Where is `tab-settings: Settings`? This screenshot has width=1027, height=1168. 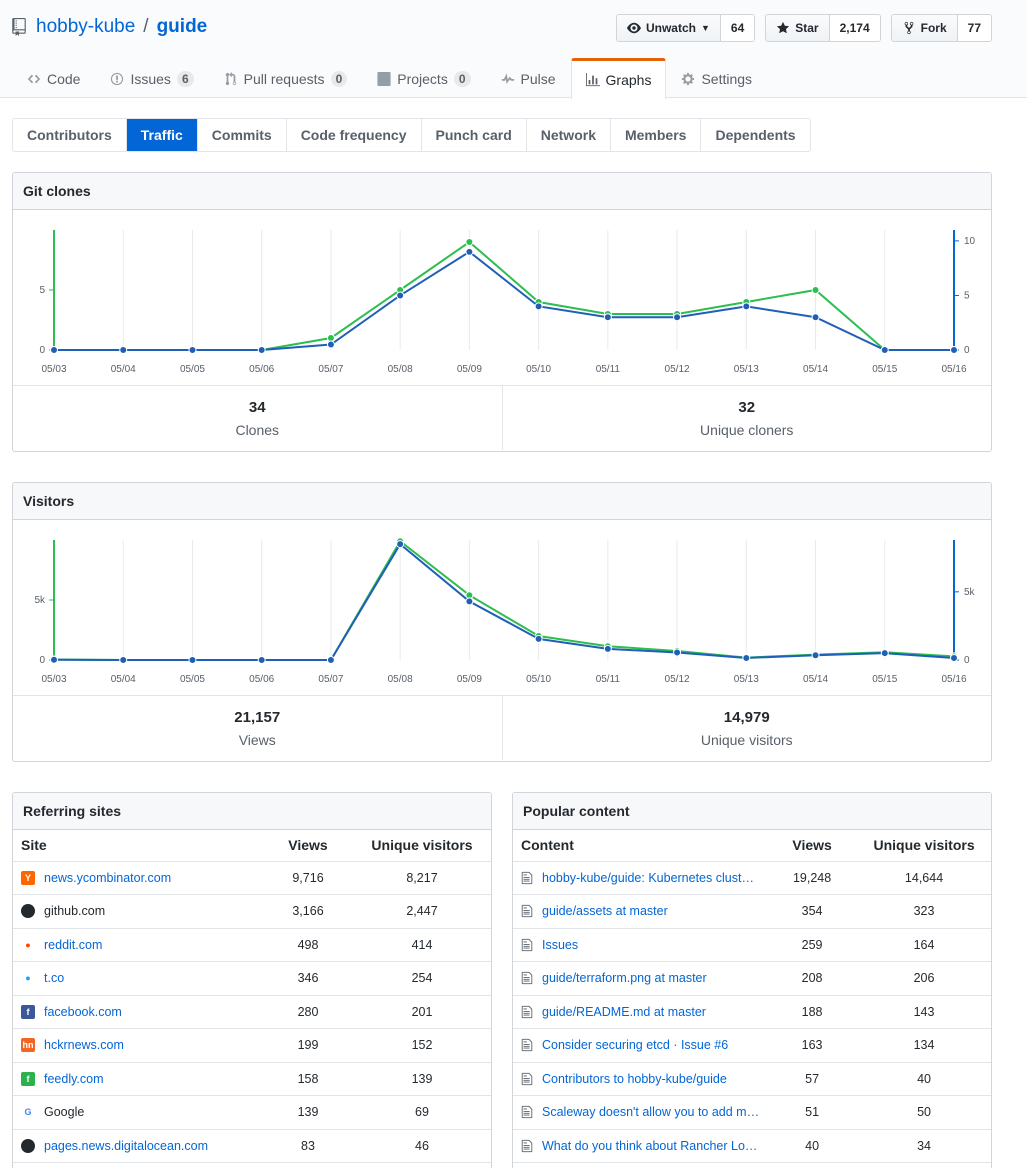
tab-settings: Settings is located at coordinates (716, 78).